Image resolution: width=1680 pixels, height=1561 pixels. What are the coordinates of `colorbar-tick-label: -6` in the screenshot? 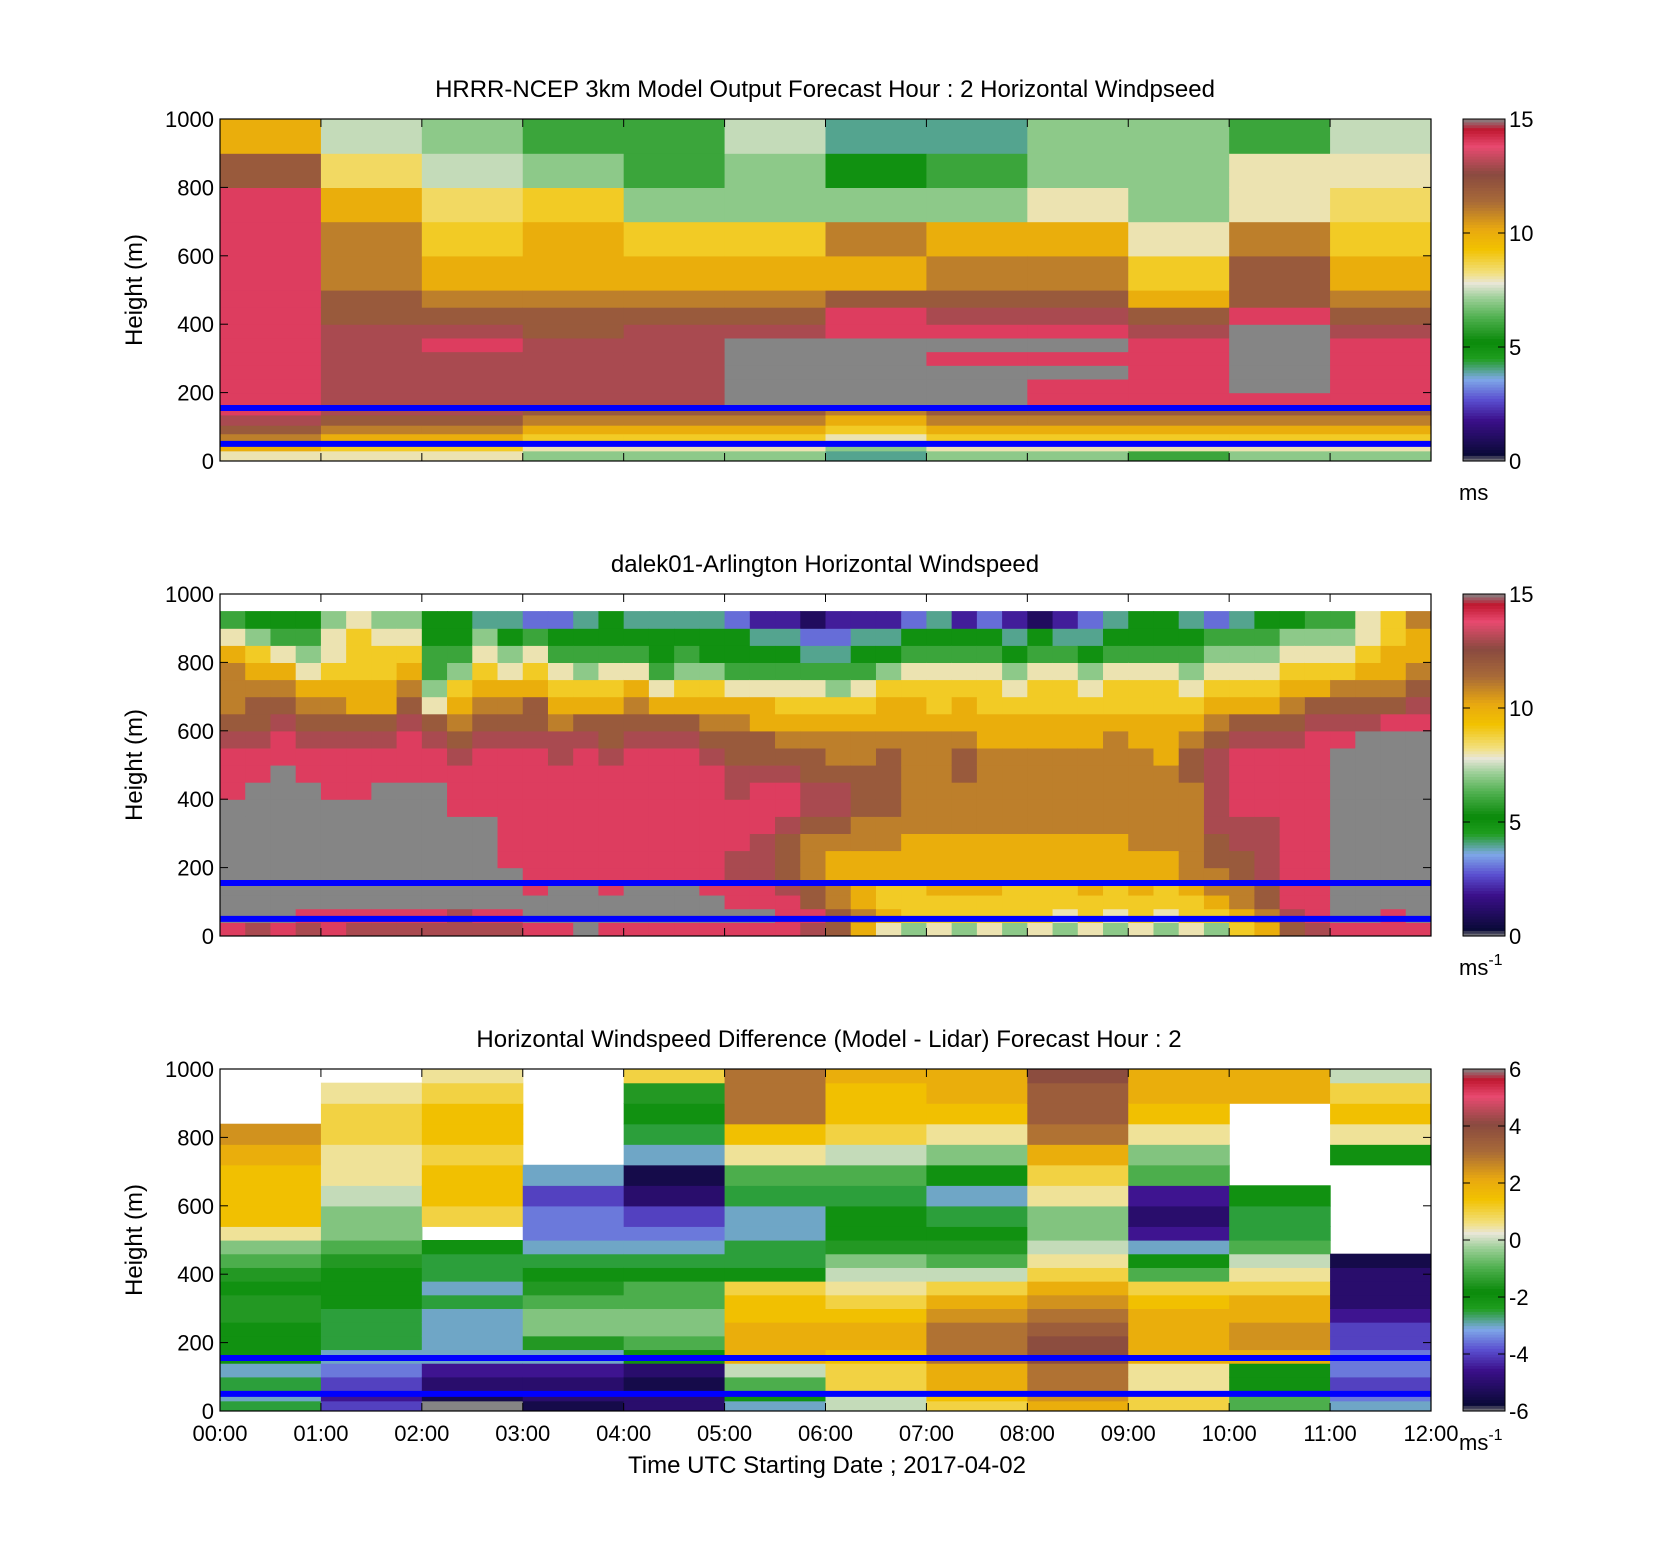 It's located at (1519, 1411).